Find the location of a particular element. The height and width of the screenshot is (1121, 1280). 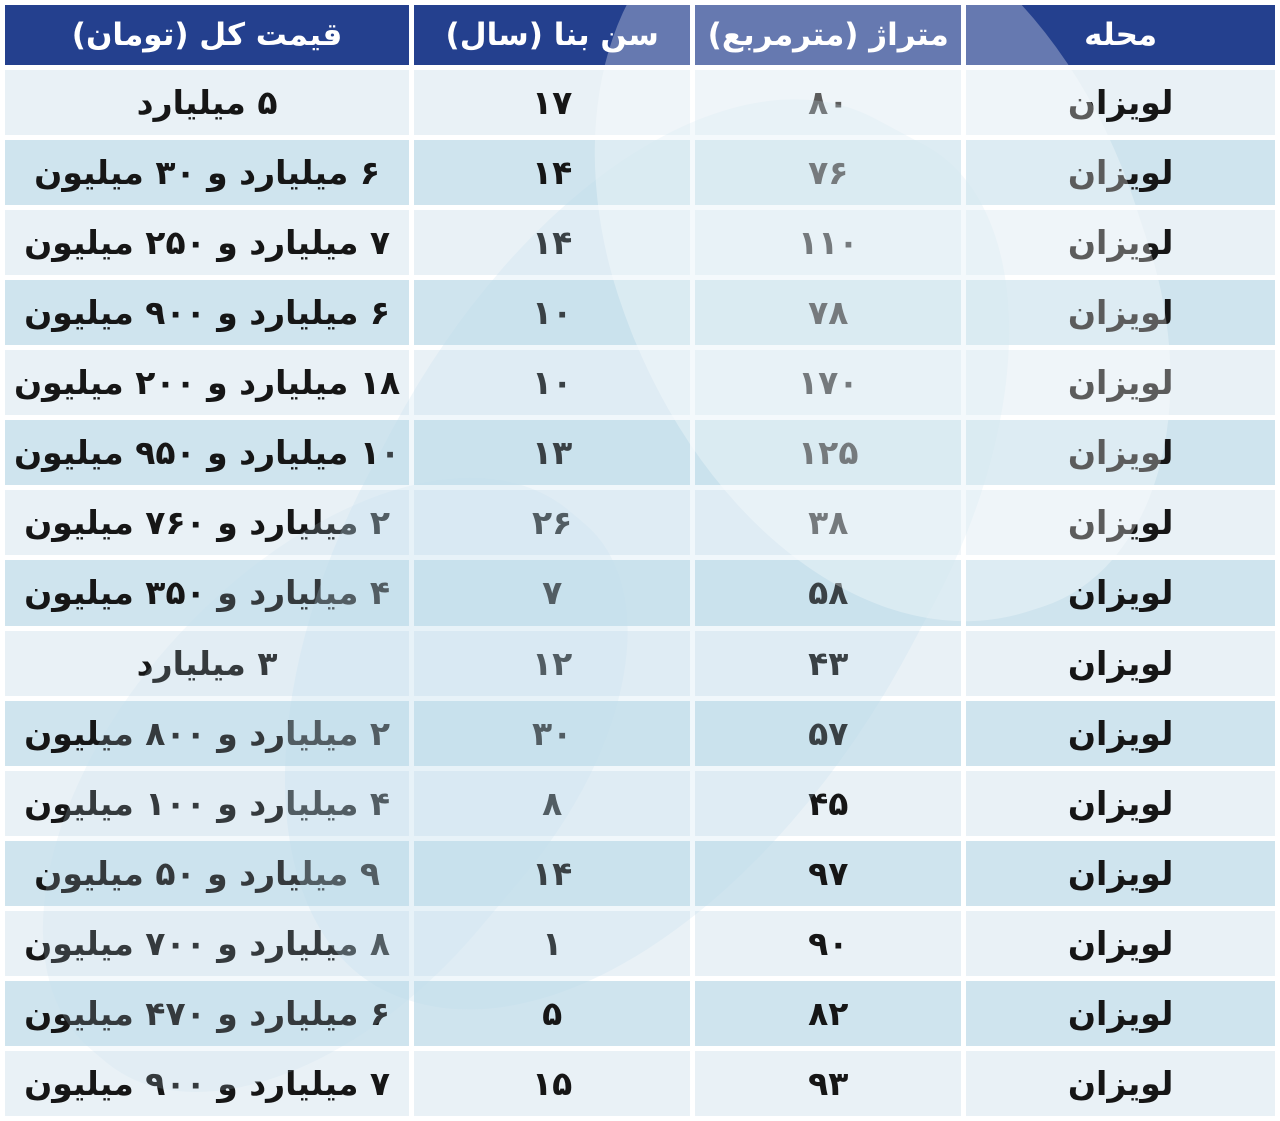

cell-price: ۲ میلیارد و ۸۰۰ میلیون is located at coordinates (207, 733).